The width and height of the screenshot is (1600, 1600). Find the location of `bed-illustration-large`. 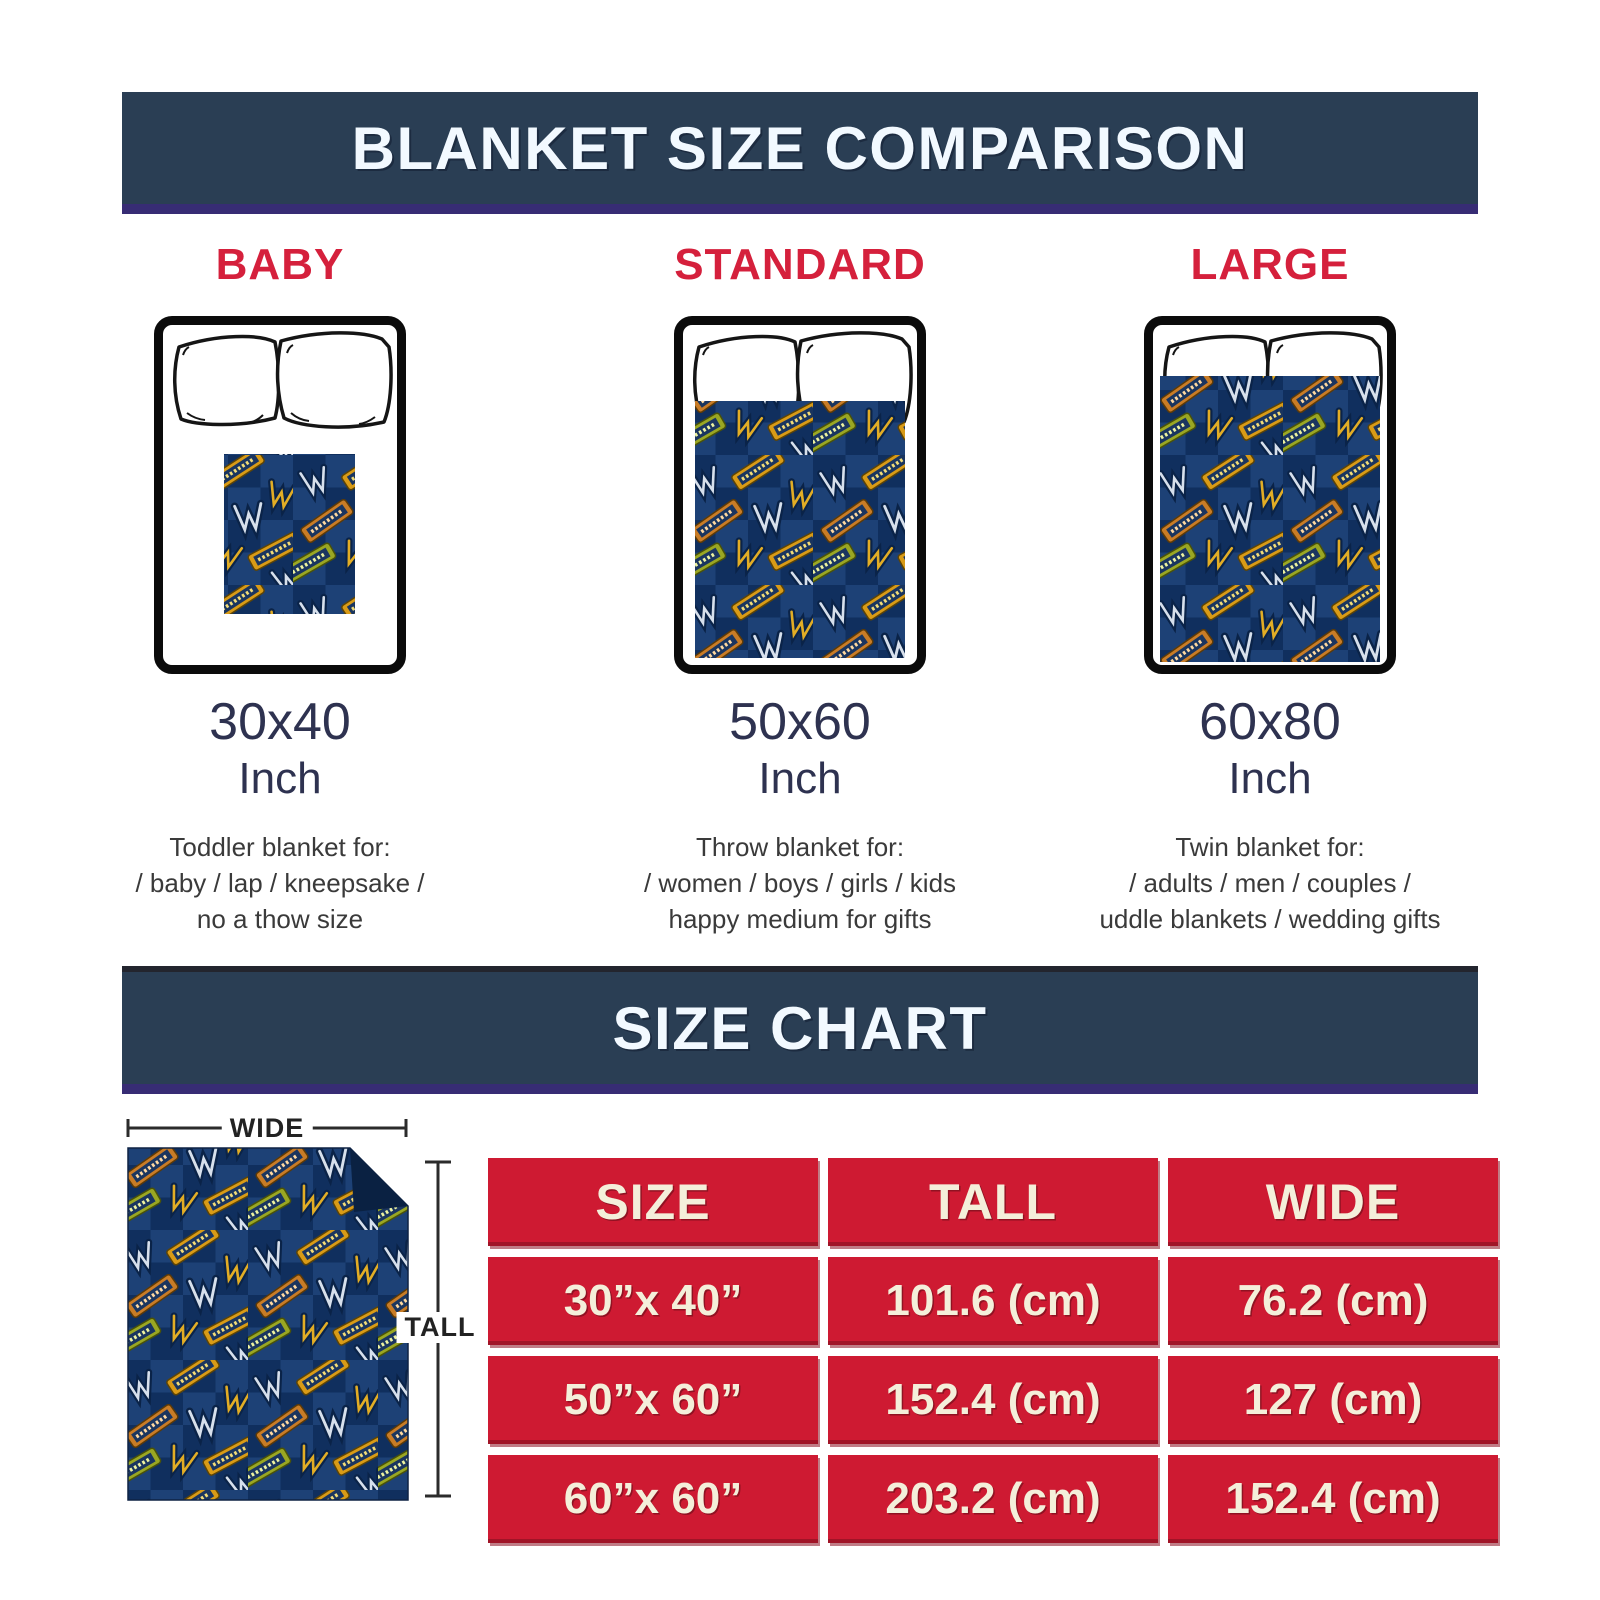

bed-illustration-large is located at coordinates (1270, 495).